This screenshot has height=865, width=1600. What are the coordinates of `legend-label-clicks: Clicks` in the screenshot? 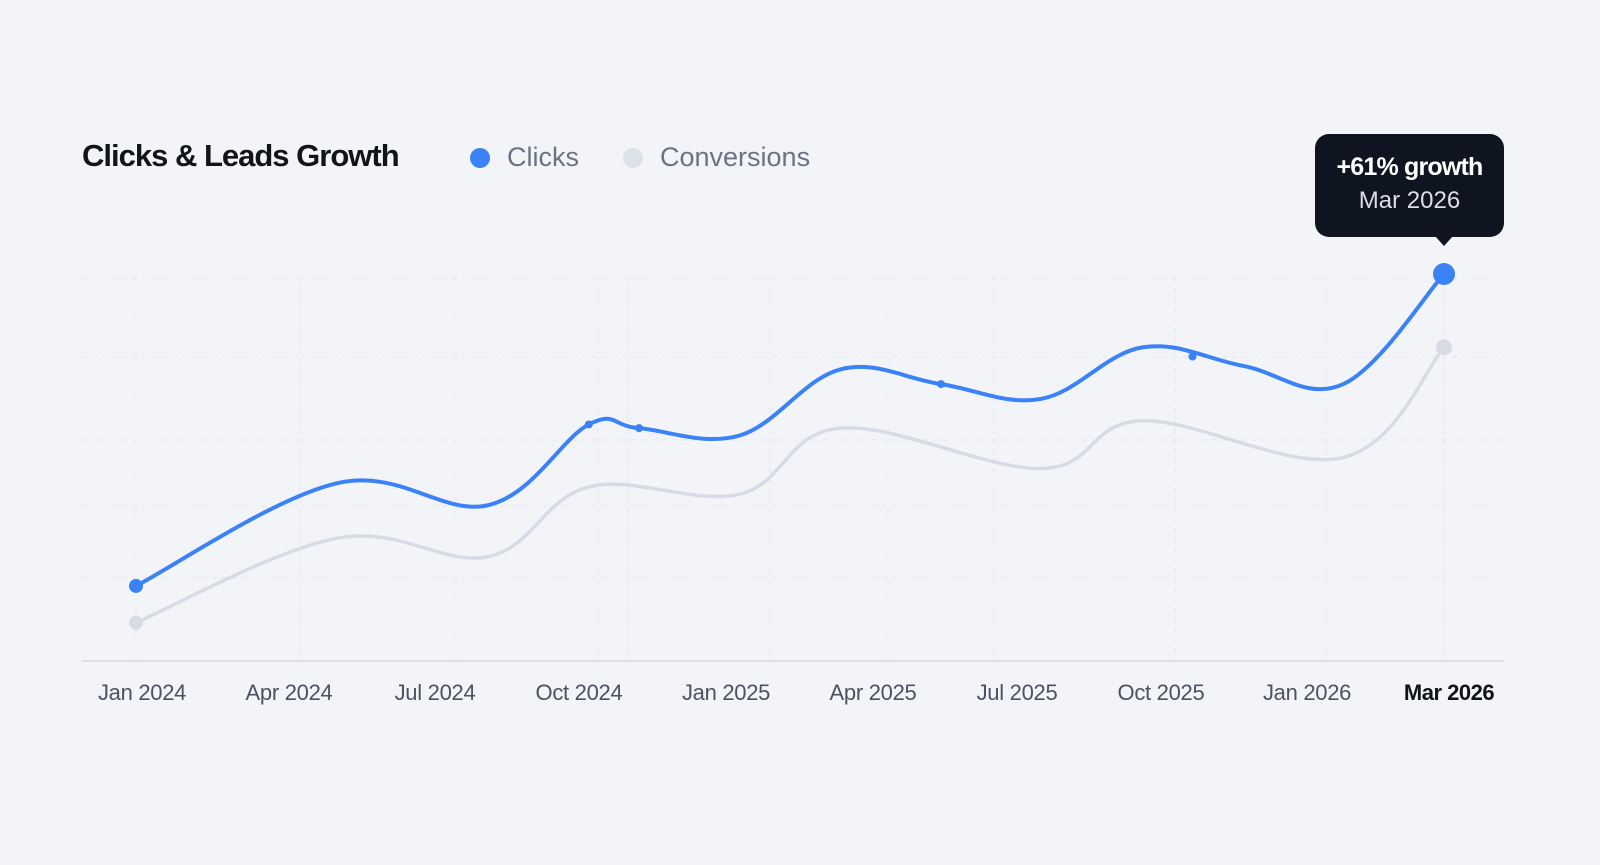 It's located at (543, 157).